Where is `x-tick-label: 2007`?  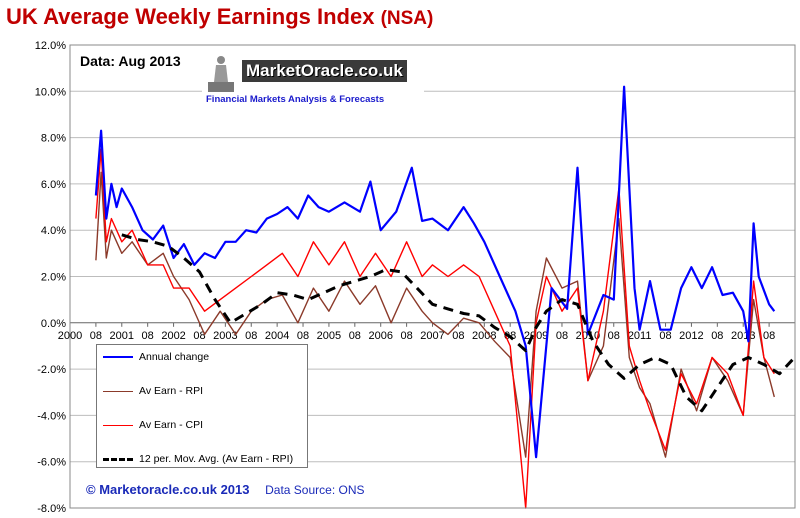
x-tick-label: 2007 is located at coordinates (432, 336).